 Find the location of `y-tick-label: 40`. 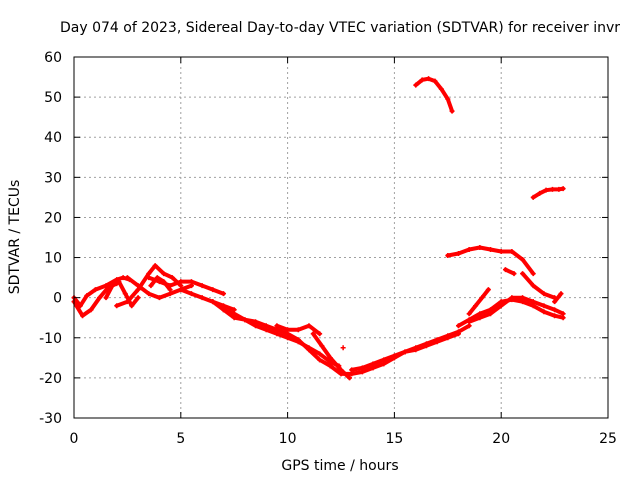

y-tick-label: 40 is located at coordinates (53, 138).